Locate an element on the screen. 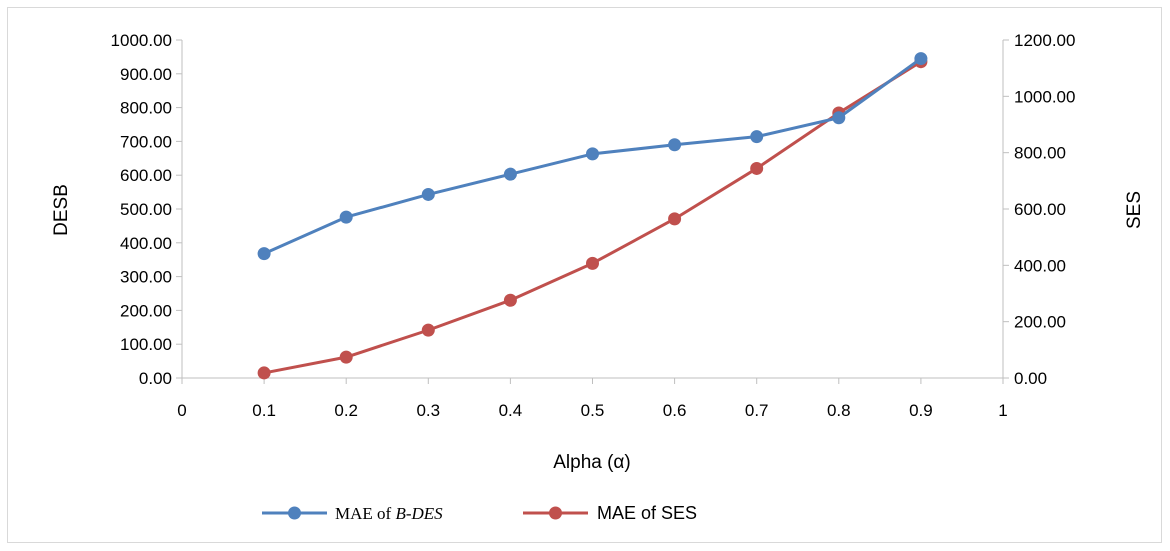 Image resolution: width=1170 pixels, height=551 pixels. y-left-tick-label: 100.00 is located at coordinates (146, 344).